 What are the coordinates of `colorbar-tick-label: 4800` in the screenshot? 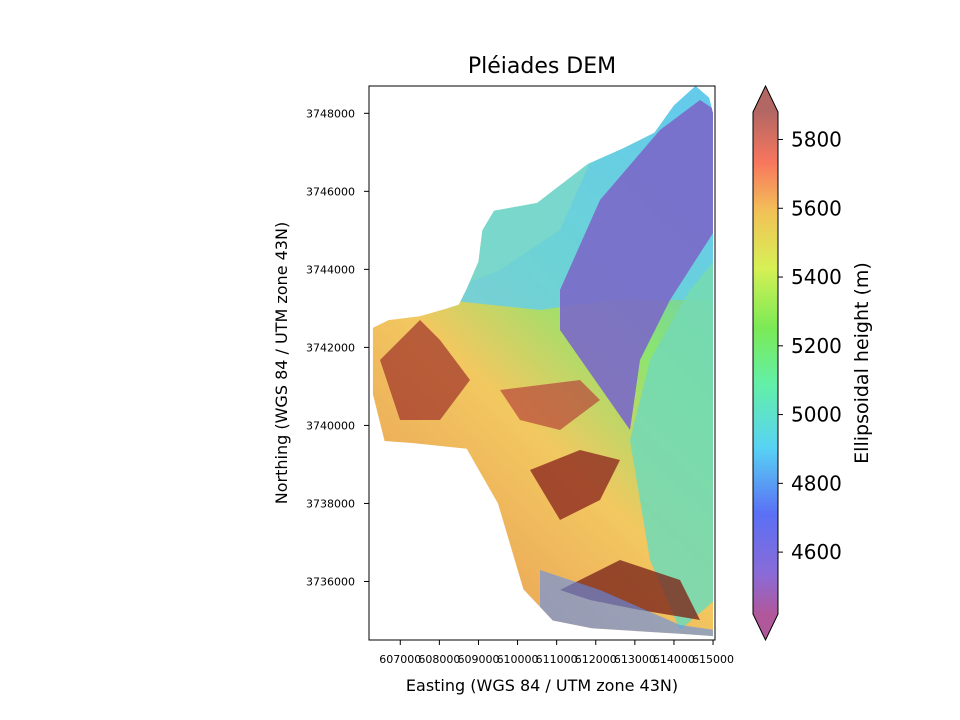 It's located at (816, 483).